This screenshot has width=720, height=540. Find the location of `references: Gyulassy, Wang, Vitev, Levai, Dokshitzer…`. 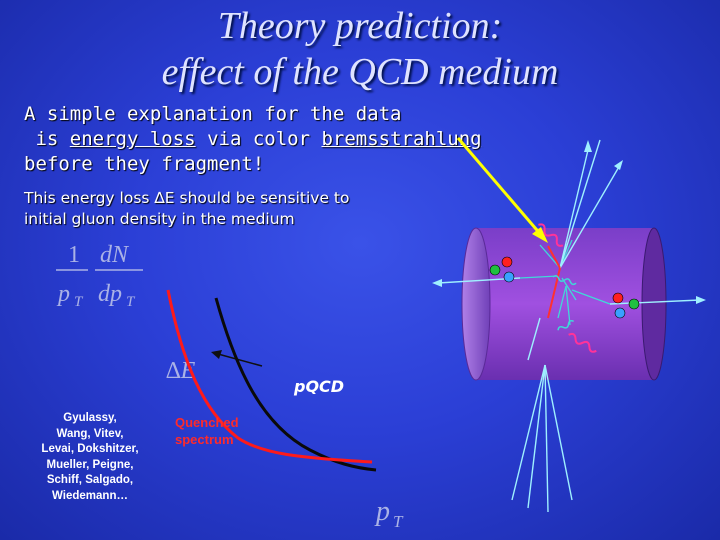

references: Gyulassy, Wang, Vitev, Levai, Dokshitzer… is located at coordinates (90, 457).